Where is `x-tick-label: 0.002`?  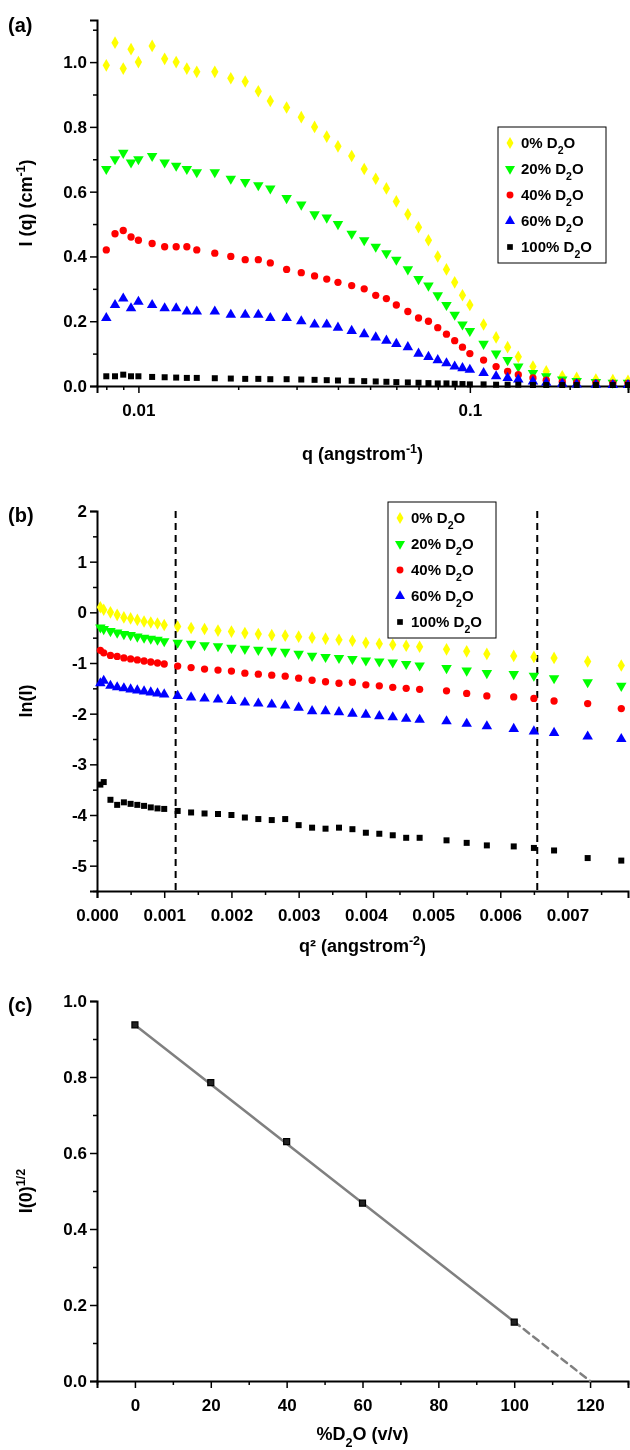 x-tick-label: 0.002 is located at coordinates (232, 916).